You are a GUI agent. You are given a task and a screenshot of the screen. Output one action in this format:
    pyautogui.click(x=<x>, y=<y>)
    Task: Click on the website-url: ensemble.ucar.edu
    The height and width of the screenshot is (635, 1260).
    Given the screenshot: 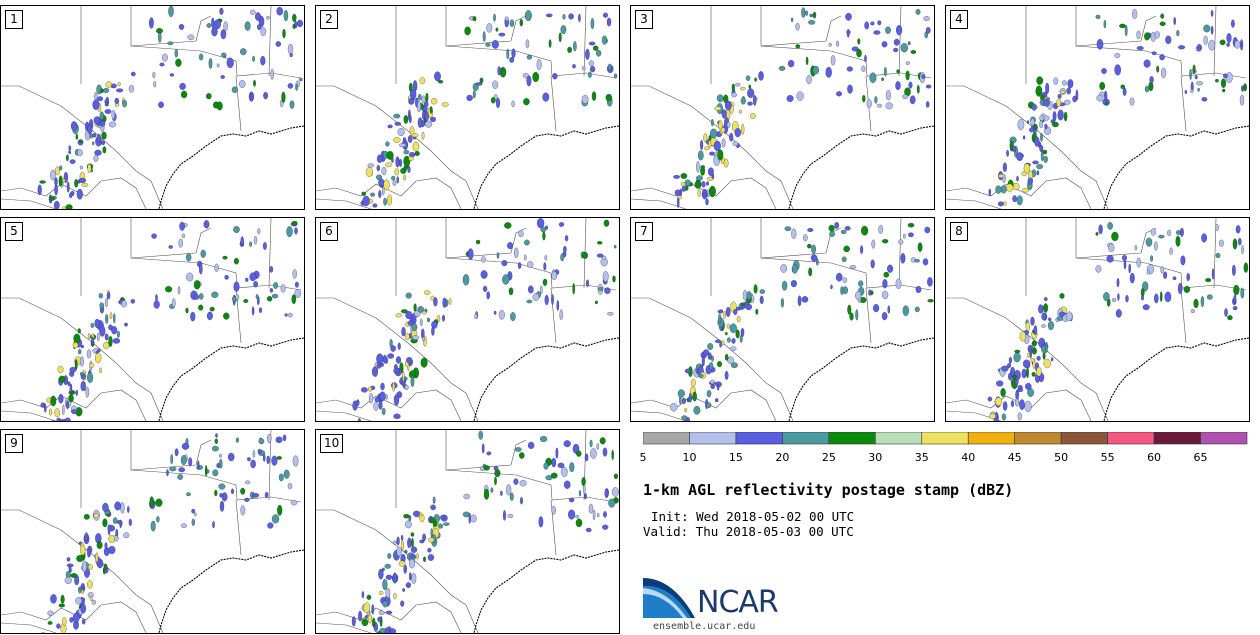 What is the action you would take?
    pyautogui.click(x=704, y=626)
    